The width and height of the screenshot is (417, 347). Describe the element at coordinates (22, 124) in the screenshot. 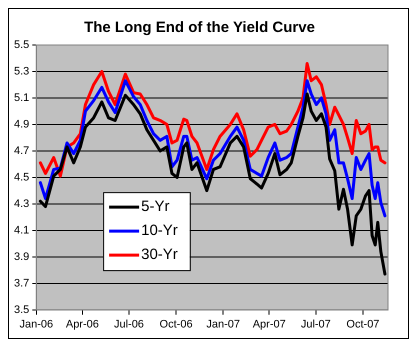

I see `y-tick-label: 4.9` at that location.